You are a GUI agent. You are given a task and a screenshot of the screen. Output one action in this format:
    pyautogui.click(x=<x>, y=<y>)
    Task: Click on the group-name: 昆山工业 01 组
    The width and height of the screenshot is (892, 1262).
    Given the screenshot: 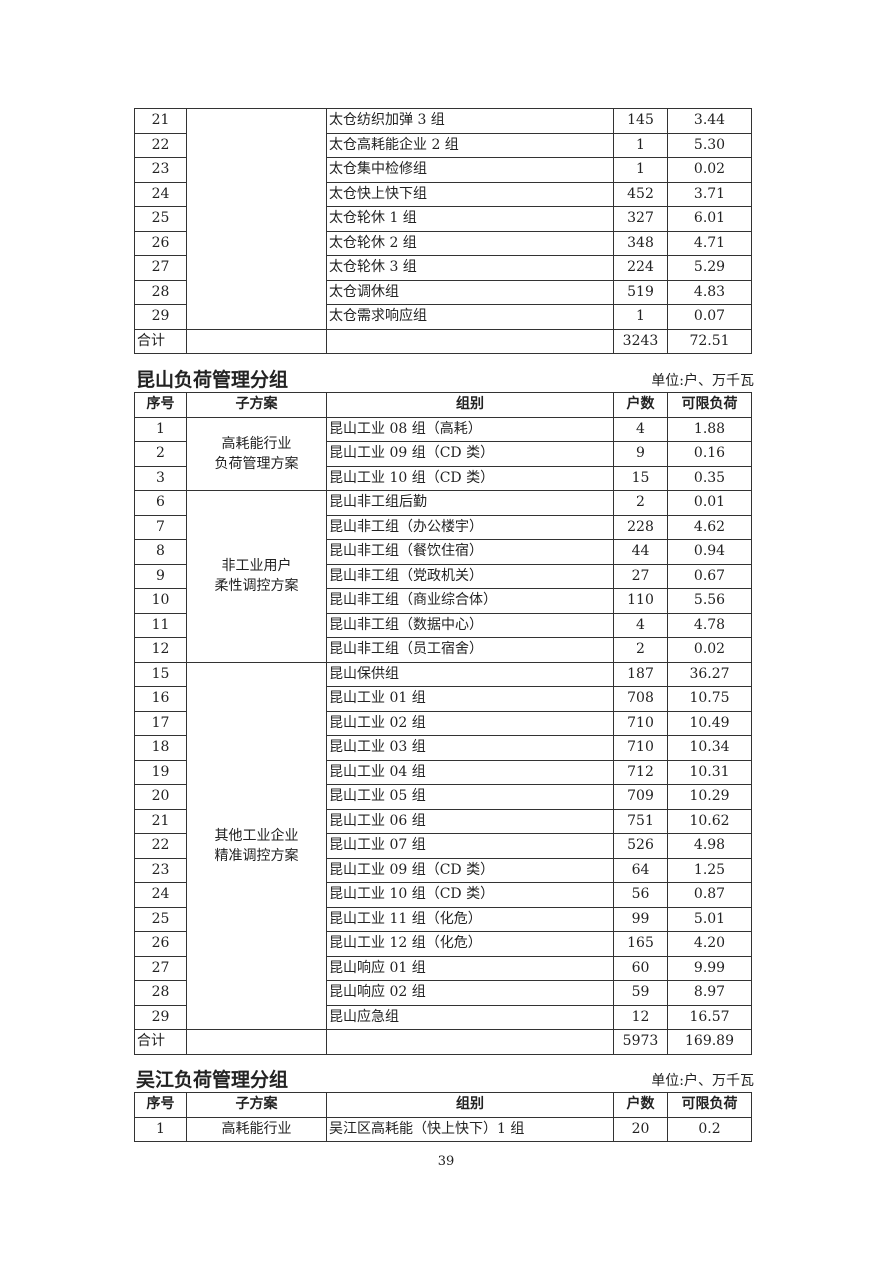 What is the action you would take?
    pyautogui.click(x=470, y=699)
    